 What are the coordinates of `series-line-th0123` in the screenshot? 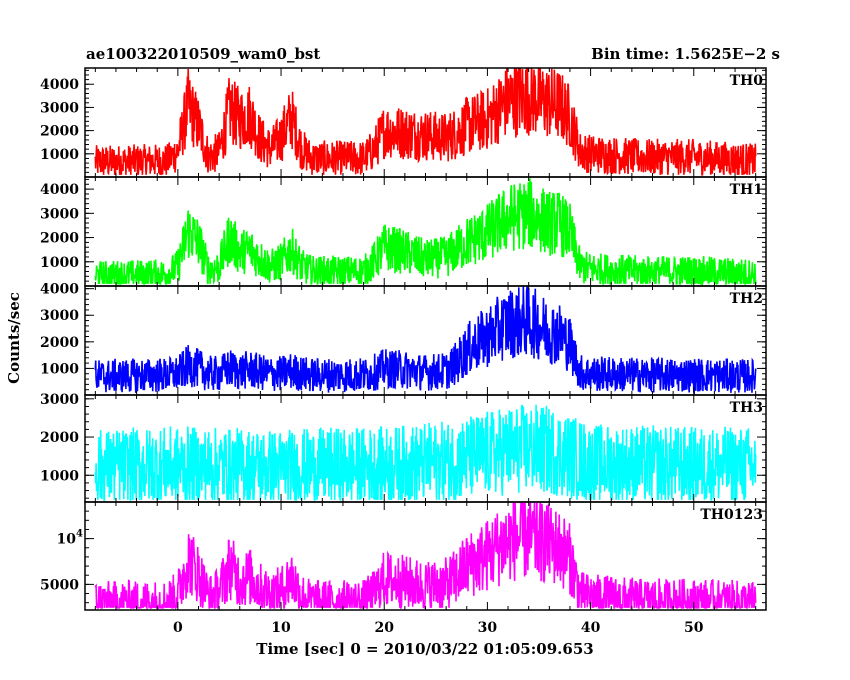 It's located at (425, 556).